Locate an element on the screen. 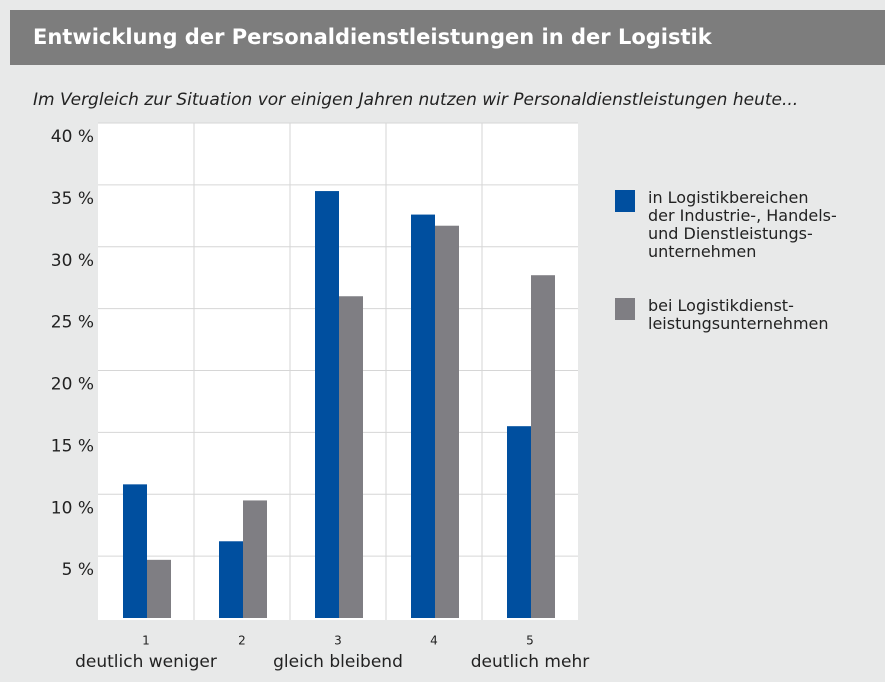 The image size is (885, 682). scale-label: deutlich weniger is located at coordinates (146, 662).